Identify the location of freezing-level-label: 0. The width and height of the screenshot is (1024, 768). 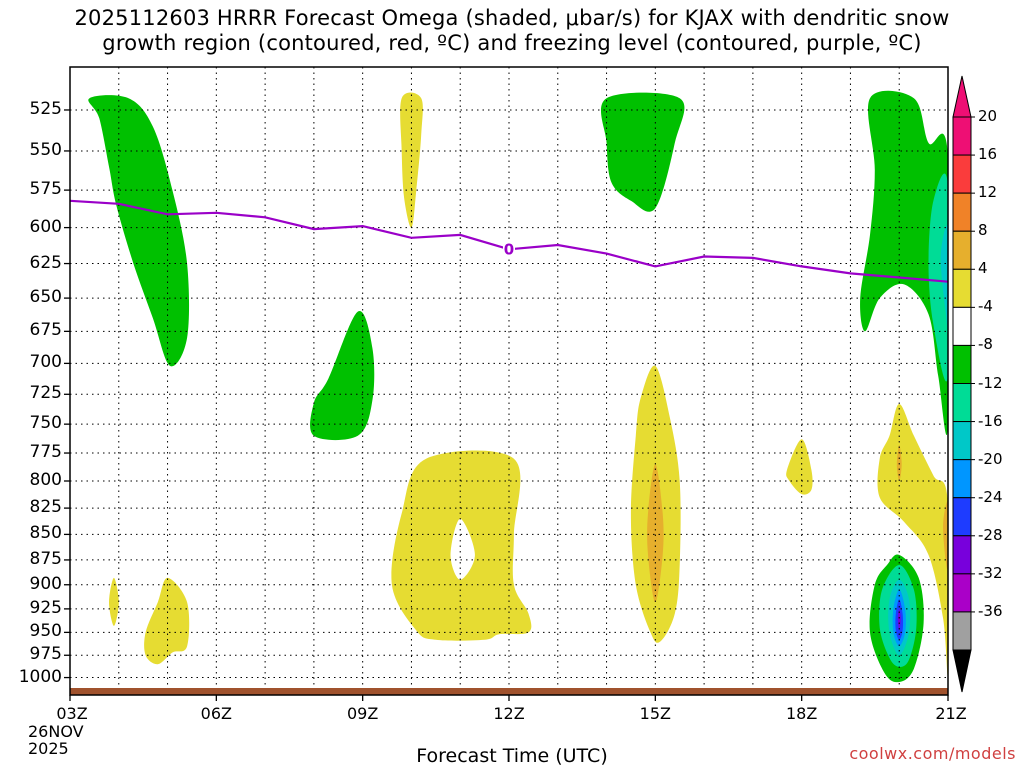
(509, 249).